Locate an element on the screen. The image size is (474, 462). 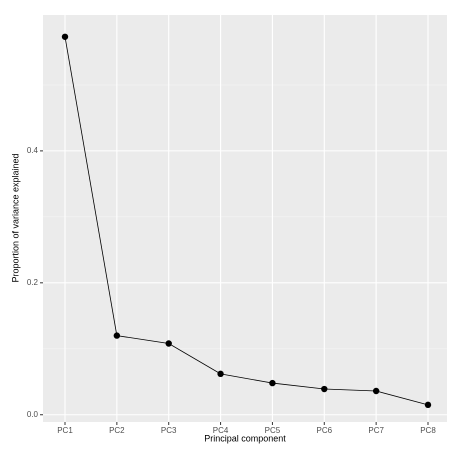
x-tick-label: PC3 is located at coordinates (169, 430).